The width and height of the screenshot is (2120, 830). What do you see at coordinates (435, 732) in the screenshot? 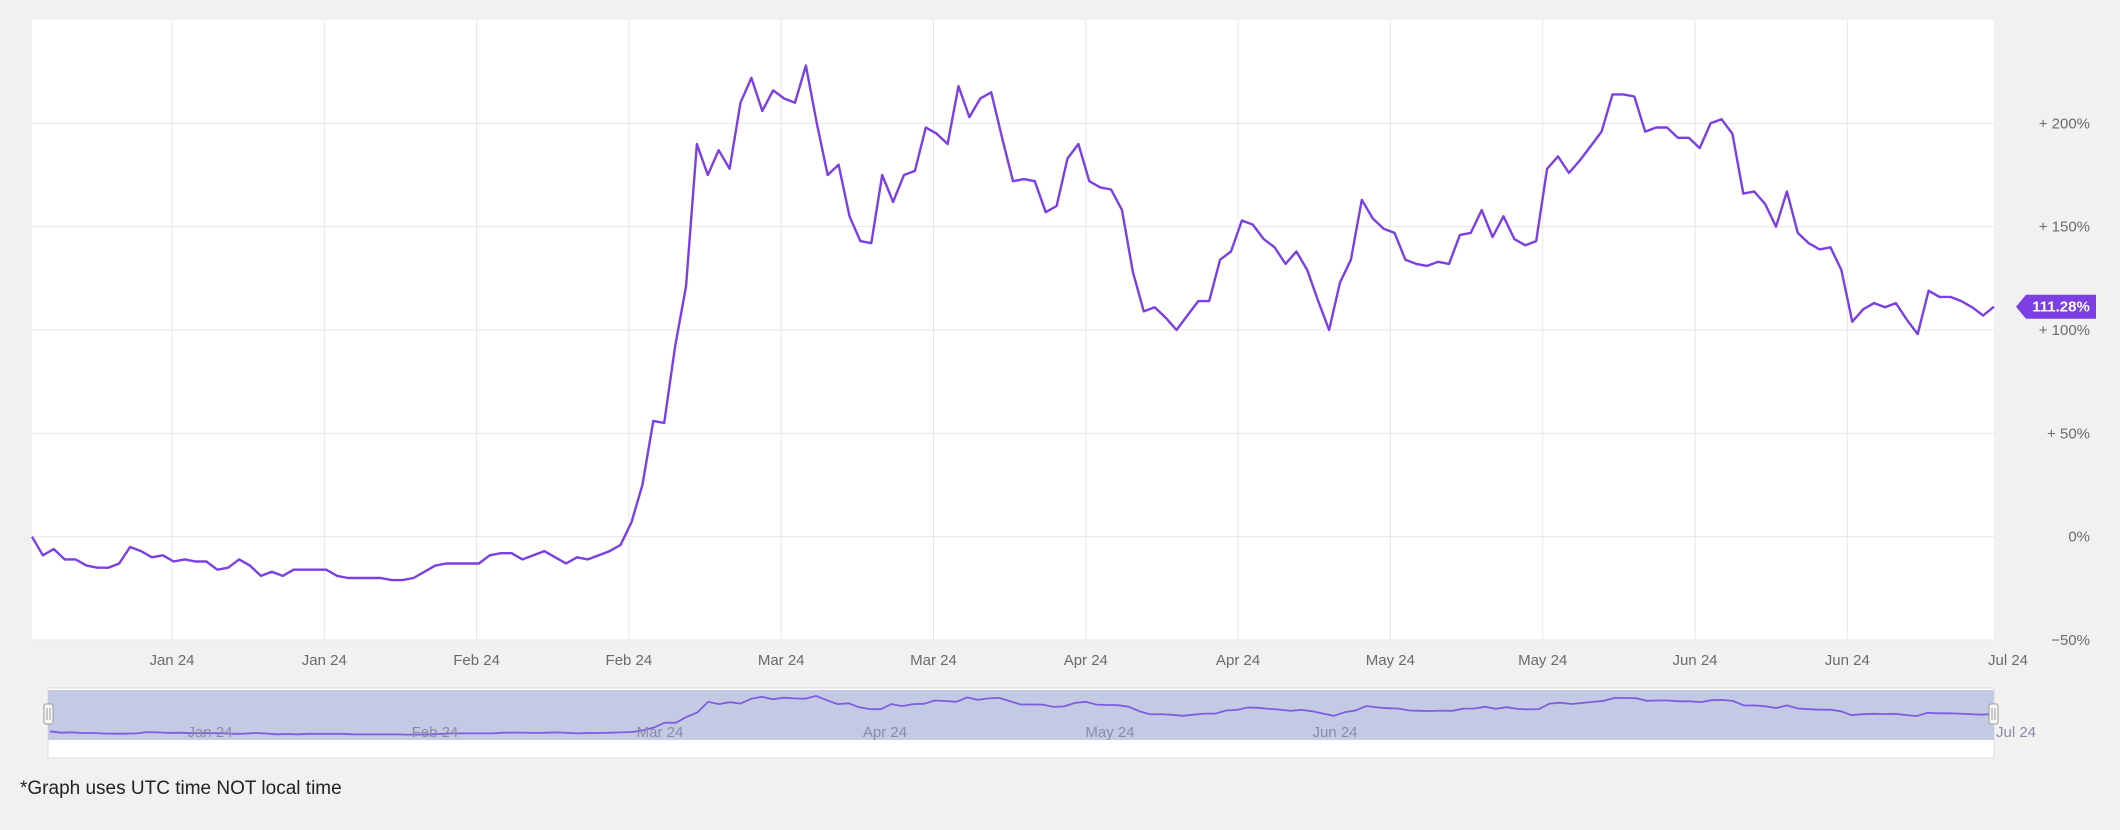
I see `navigator-x-label: Feb 24` at bounding box center [435, 732].